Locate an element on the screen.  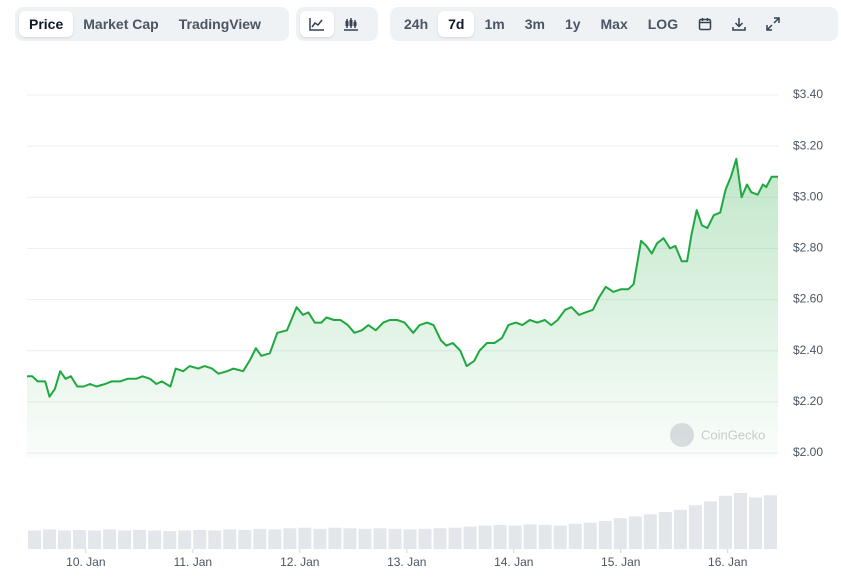
view-tab: Price is located at coordinates (46, 24).